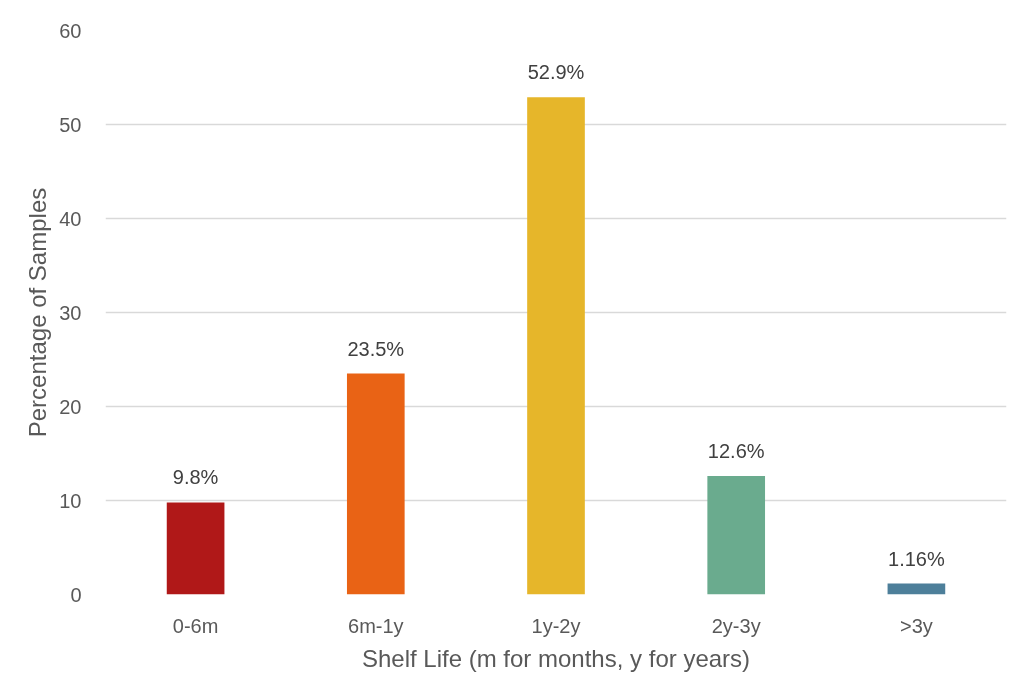 This screenshot has width=1021, height=689. What do you see at coordinates (376, 348) in the screenshot?
I see `data-label: 23.5%` at bounding box center [376, 348].